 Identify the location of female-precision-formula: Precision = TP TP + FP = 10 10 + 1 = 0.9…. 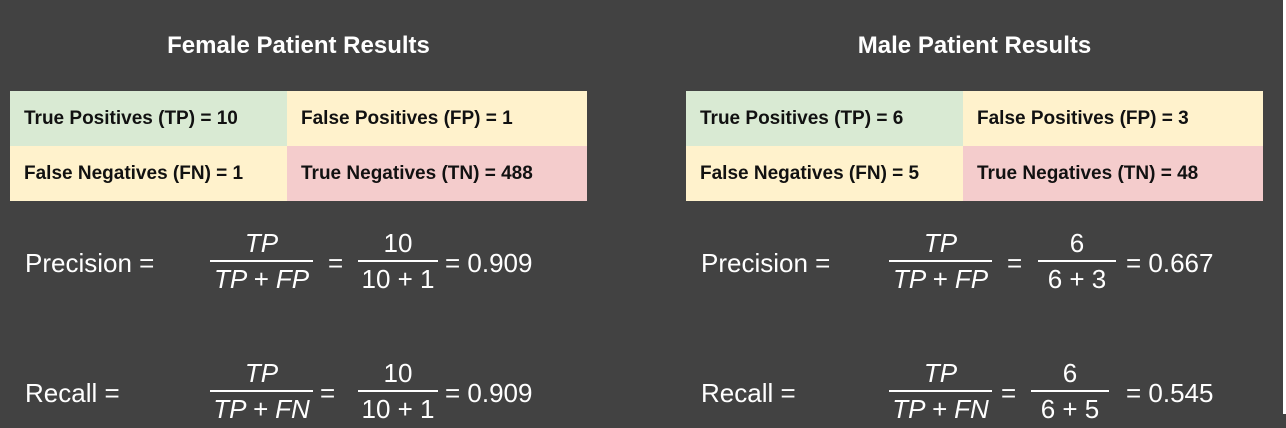
(305, 263).